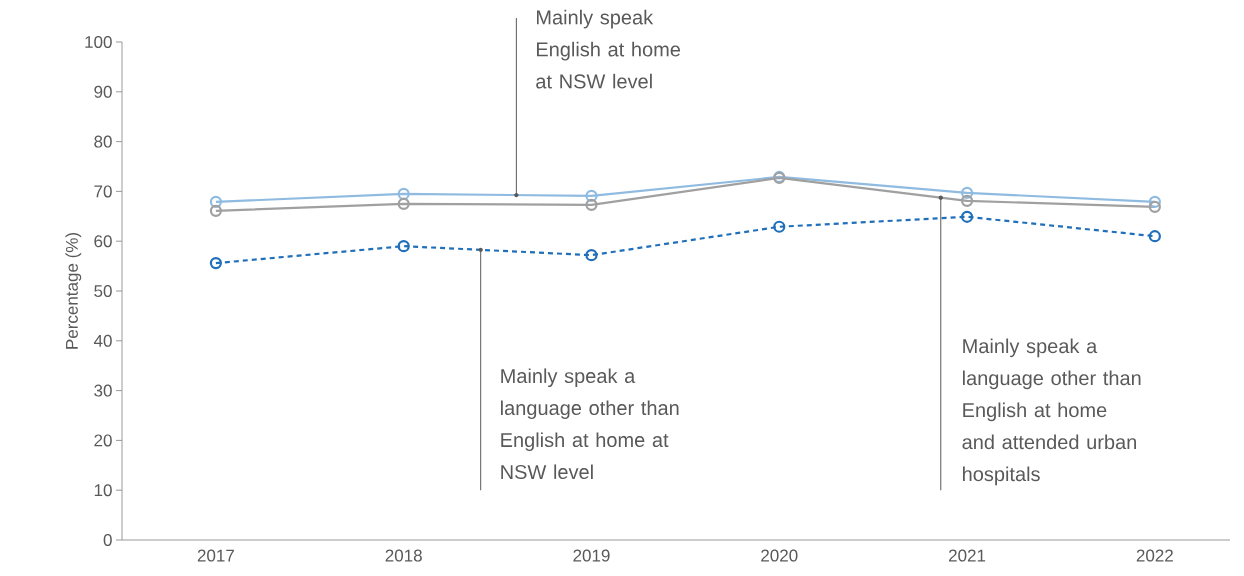 This screenshot has width=1244, height=576. What do you see at coordinates (1154, 555) in the screenshot?
I see `x-tick-label: 2022` at bounding box center [1154, 555].